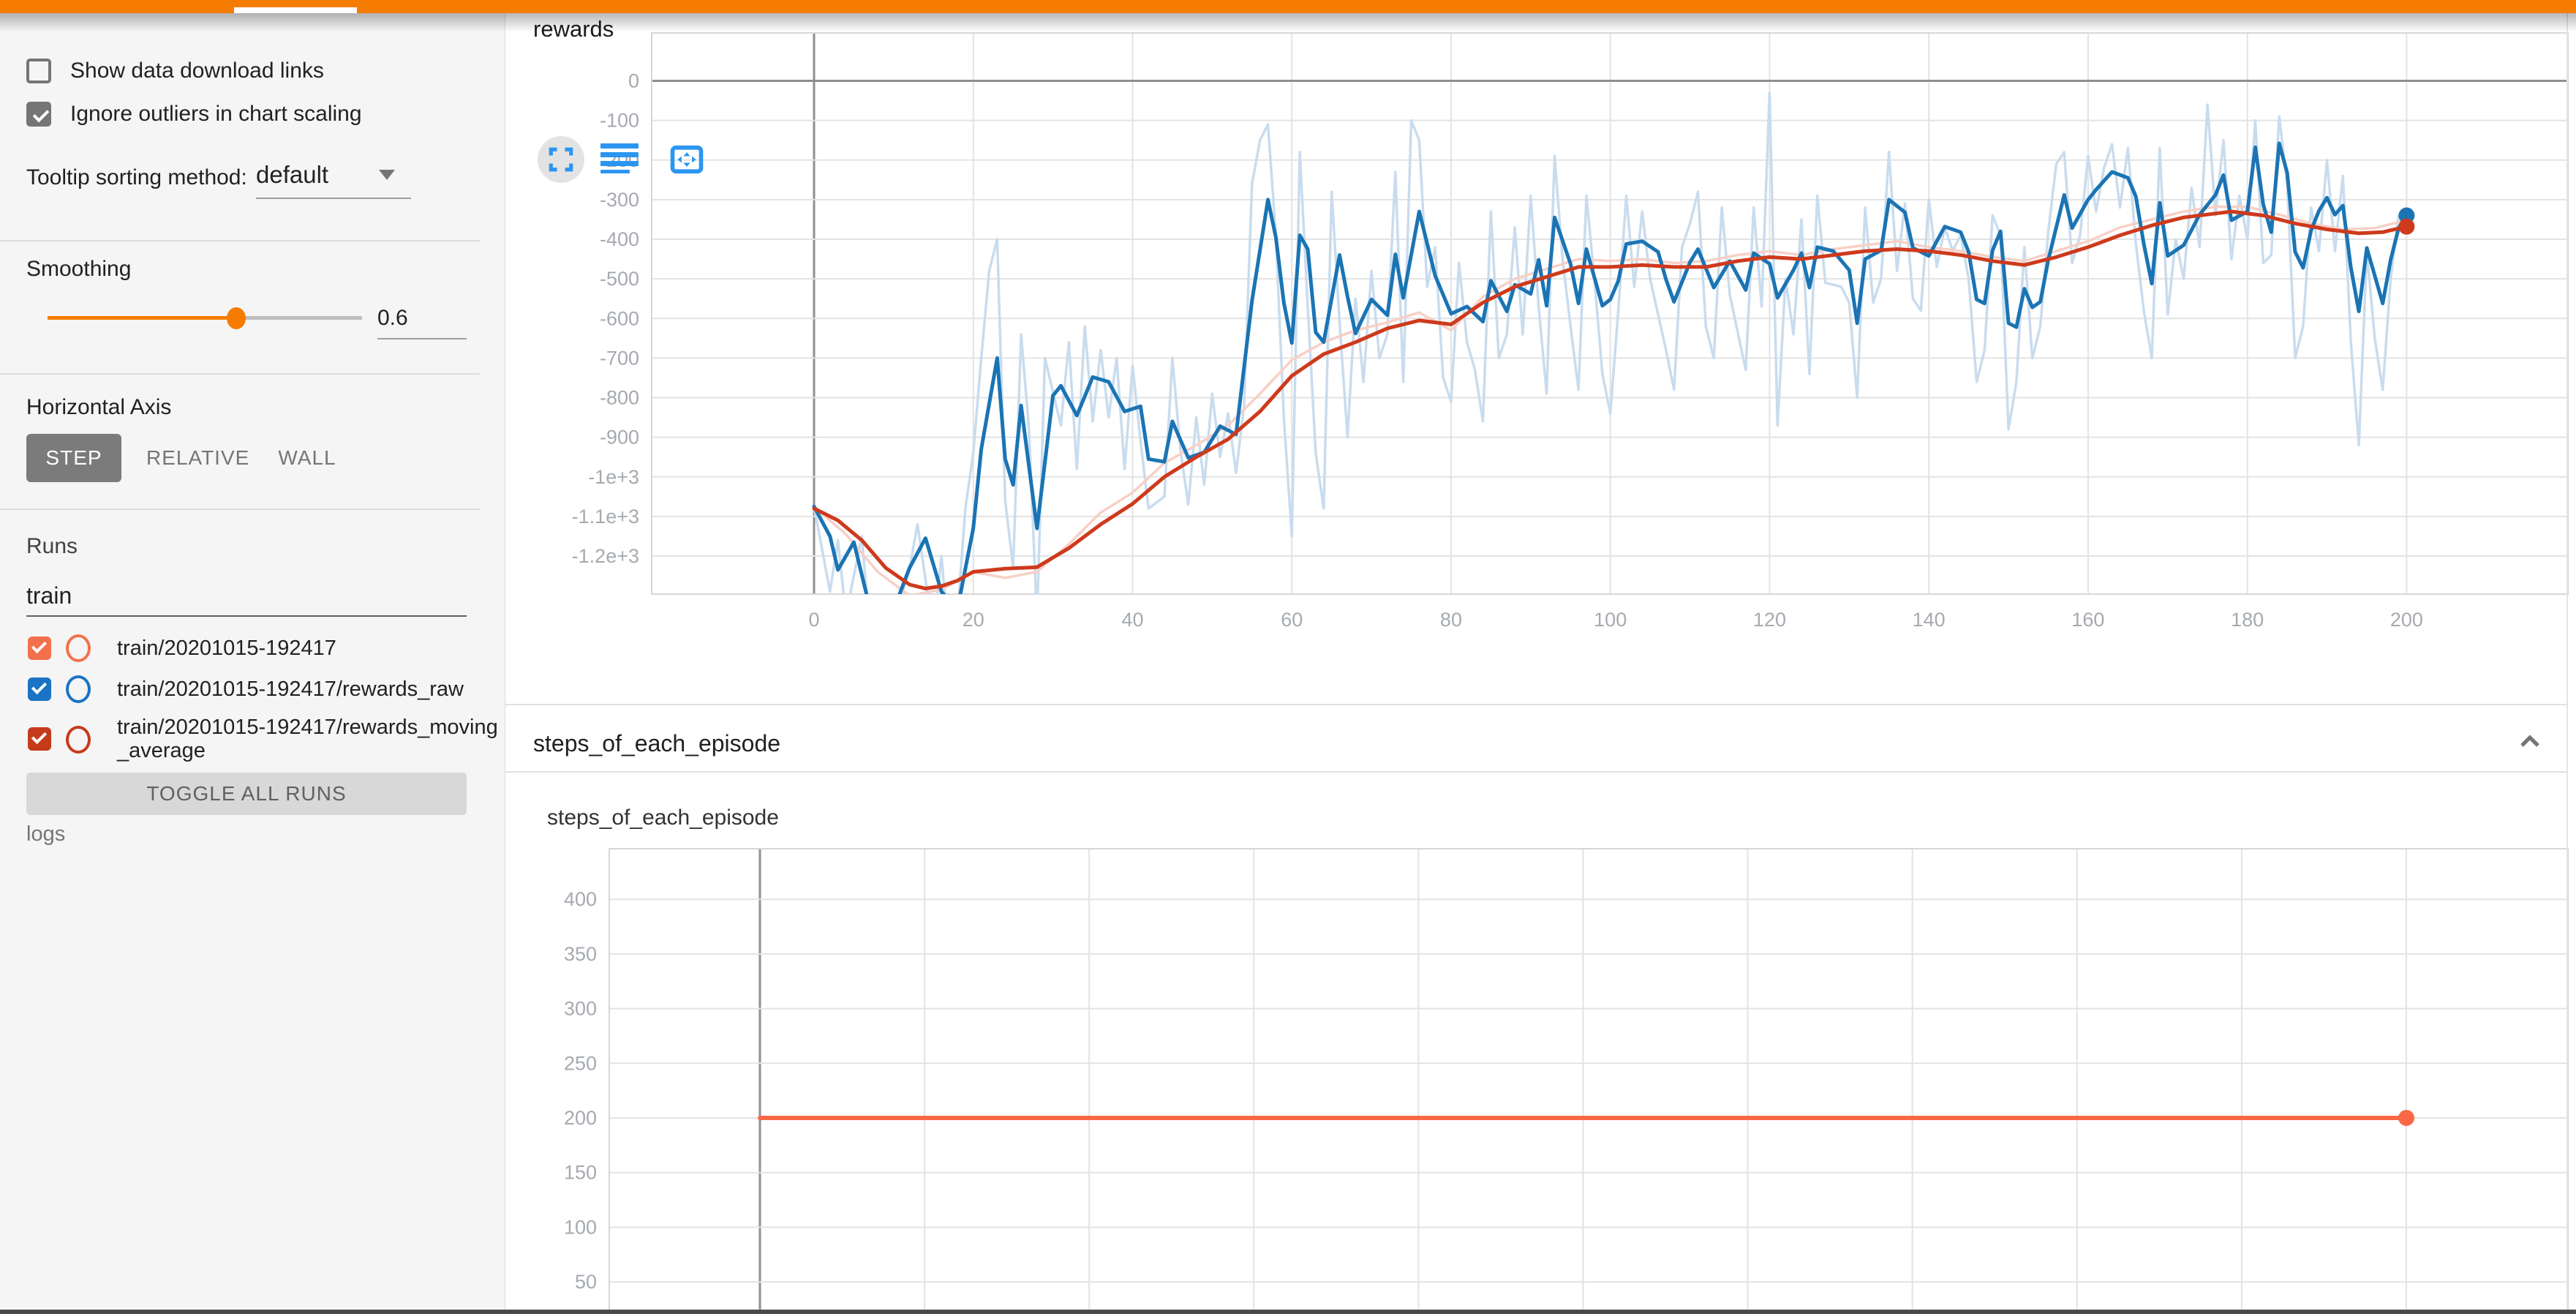 Image resolution: width=2576 pixels, height=1314 pixels. Describe the element at coordinates (52, 546) in the screenshot. I see `runs-label: Runs` at that location.